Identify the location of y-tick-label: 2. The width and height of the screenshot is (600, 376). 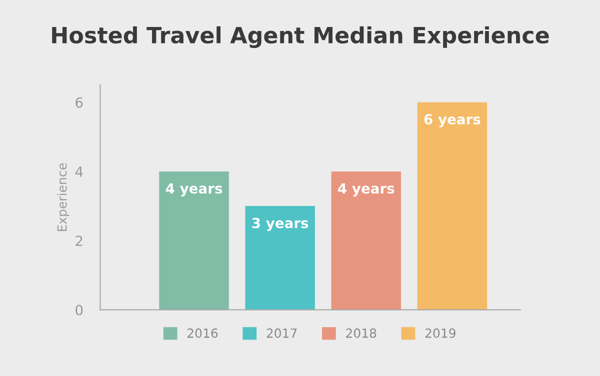
(79, 241).